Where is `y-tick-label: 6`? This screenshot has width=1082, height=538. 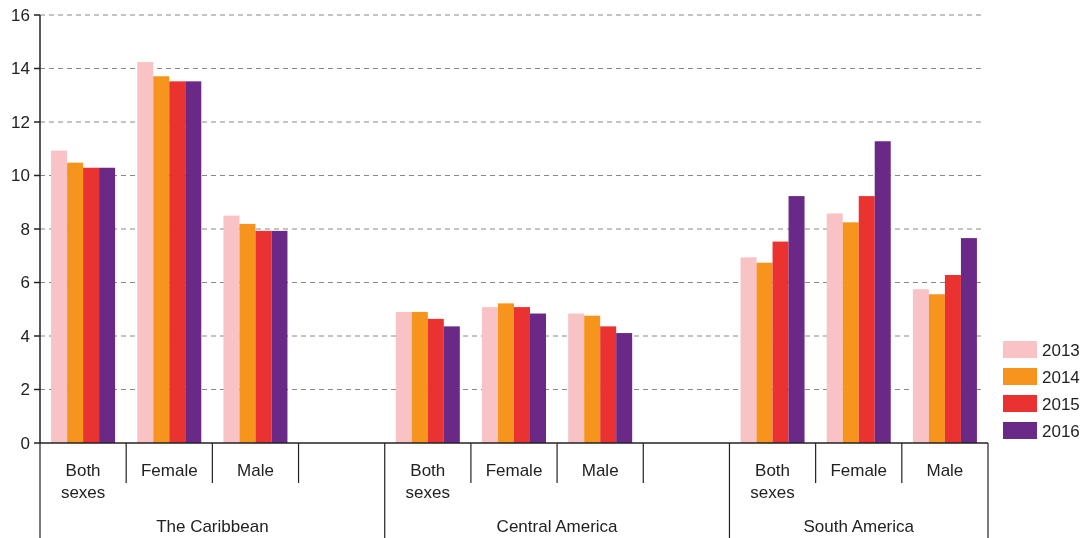
y-tick-label: 6 is located at coordinates (25, 283).